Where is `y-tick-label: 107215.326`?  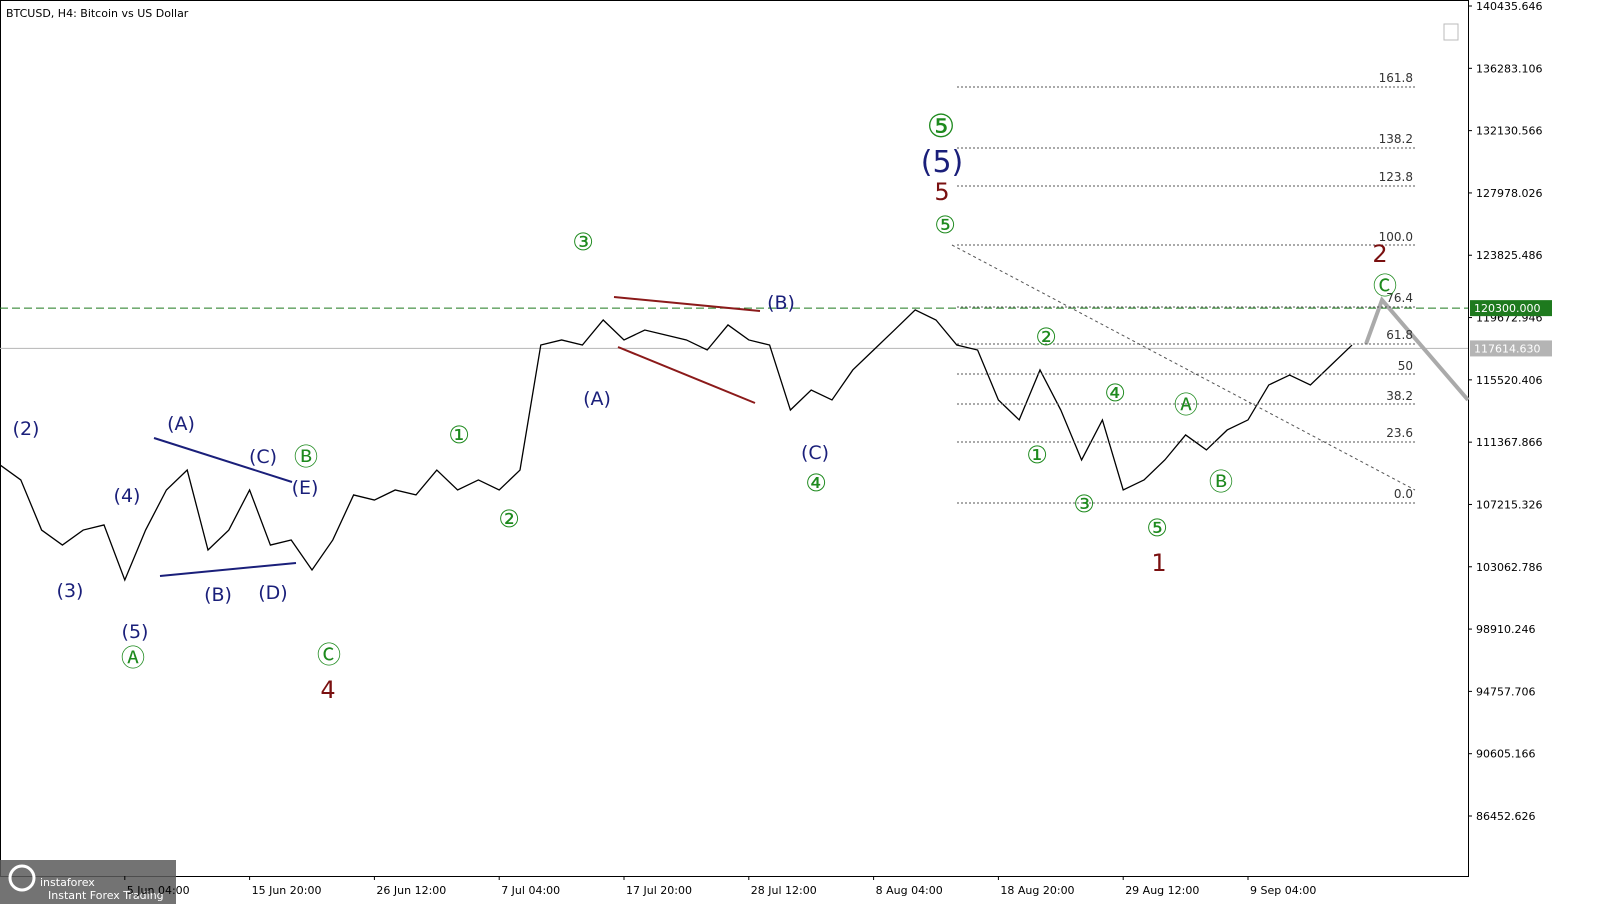 y-tick-label: 107215.326 is located at coordinates (1509, 504).